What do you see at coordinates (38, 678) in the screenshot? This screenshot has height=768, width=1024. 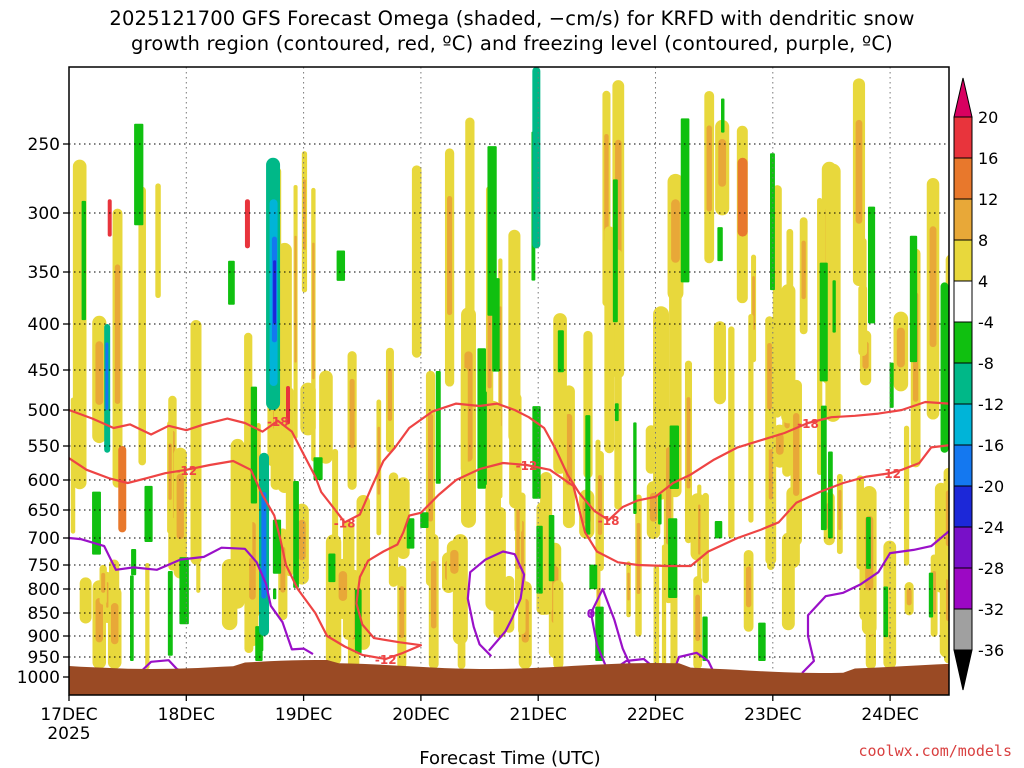 I see `y-tick-label: 1000` at bounding box center [38, 678].